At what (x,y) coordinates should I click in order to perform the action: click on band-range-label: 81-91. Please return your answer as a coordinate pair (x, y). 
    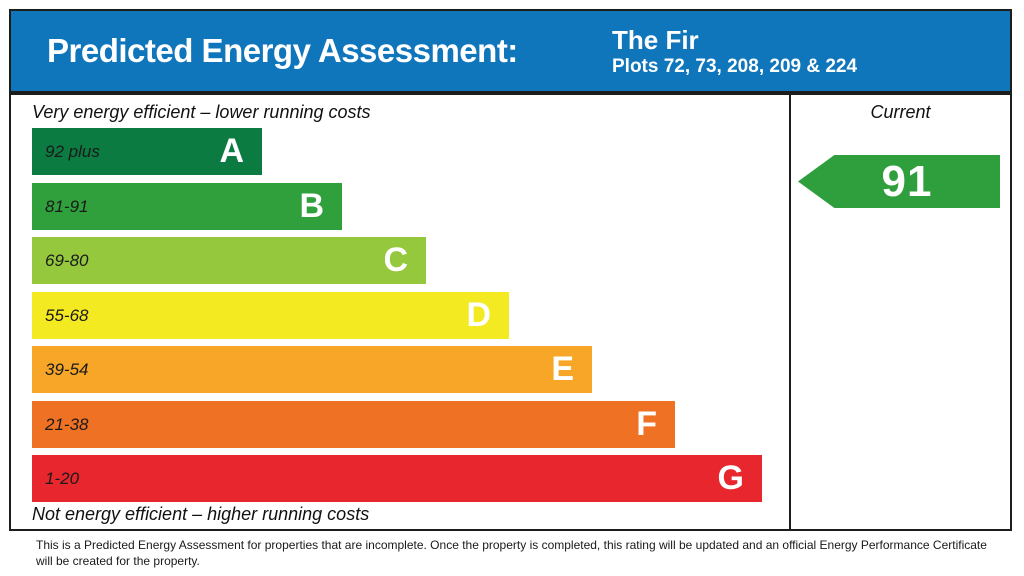
    Looking at the image, I should click on (67, 206).